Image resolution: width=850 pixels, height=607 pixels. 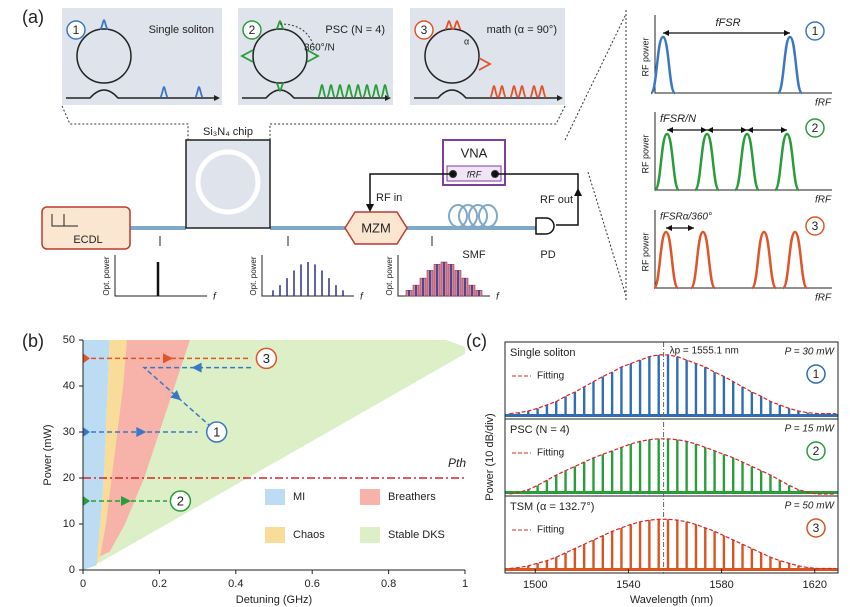 I want to click on x-tick-label: 1, so click(x=465, y=584).